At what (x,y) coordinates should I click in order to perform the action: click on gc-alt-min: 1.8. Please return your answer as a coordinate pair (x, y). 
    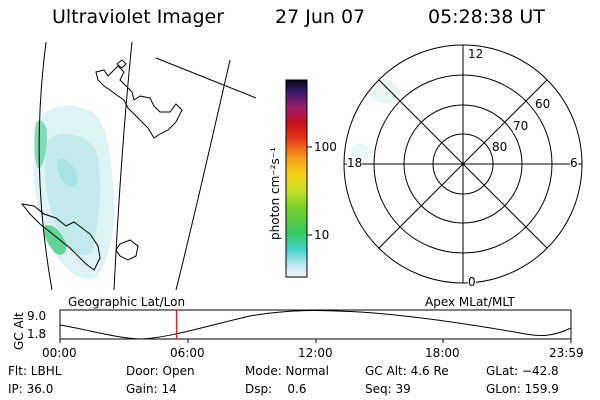
    Looking at the image, I should click on (37, 334).